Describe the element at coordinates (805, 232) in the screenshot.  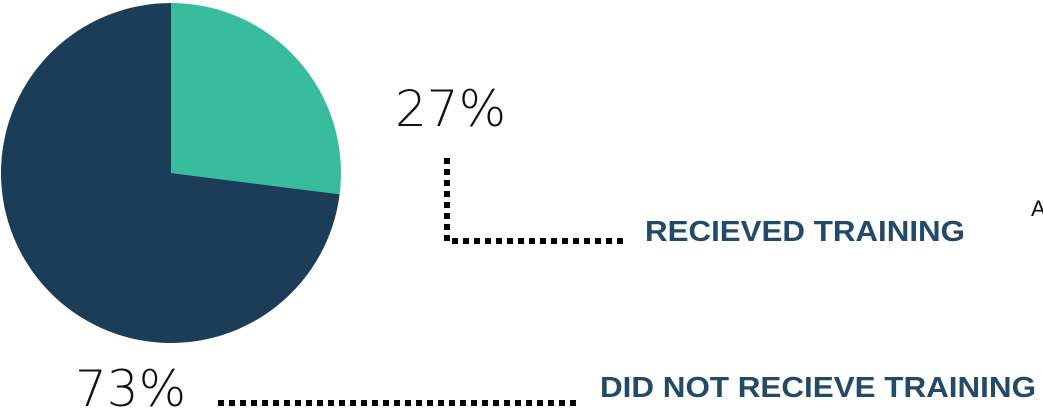
I see `category-label: RECIEVED TRAINING` at that location.